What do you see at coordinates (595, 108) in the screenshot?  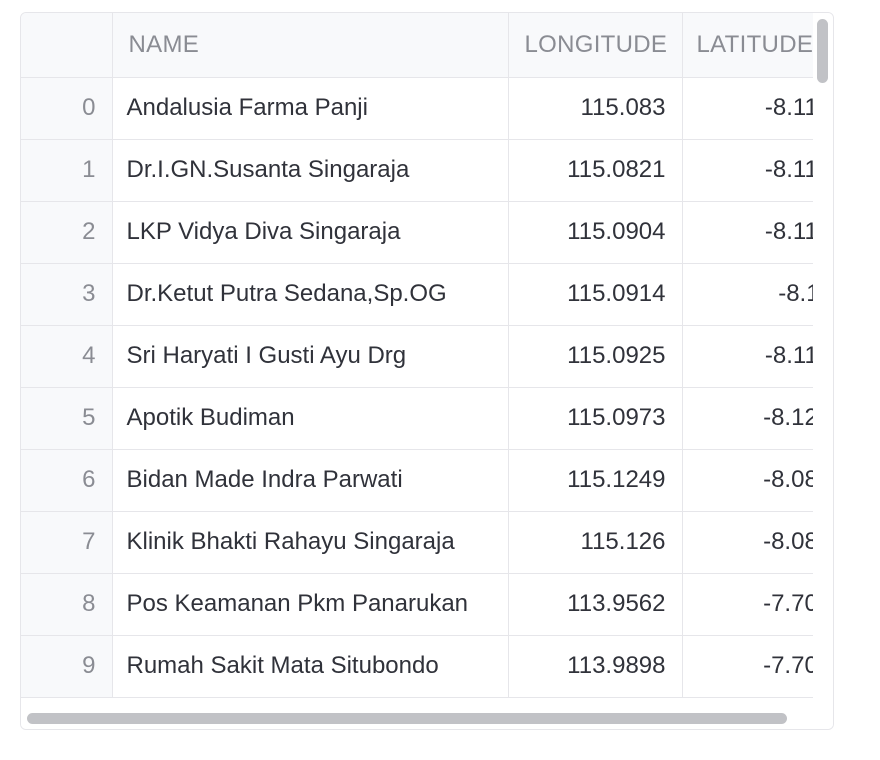 I see `longitude-cell: 115.083` at bounding box center [595, 108].